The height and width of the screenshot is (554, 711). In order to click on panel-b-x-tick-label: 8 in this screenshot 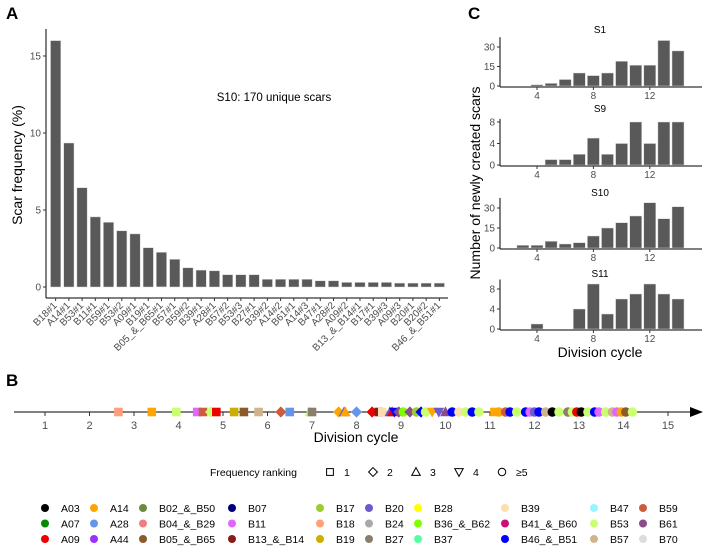, I will do `click(356, 426)`.